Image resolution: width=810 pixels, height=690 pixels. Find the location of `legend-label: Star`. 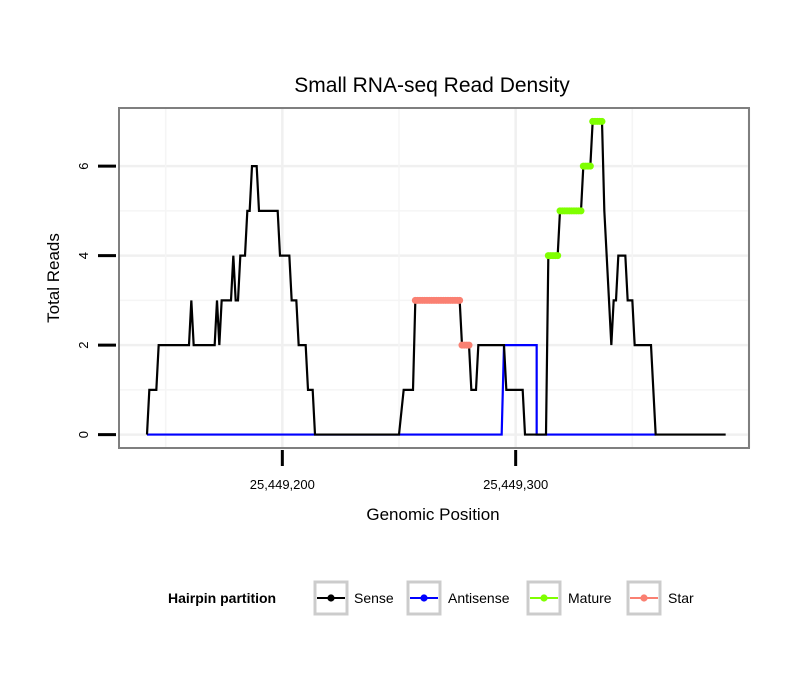

legend-label: Star is located at coordinates (681, 598).